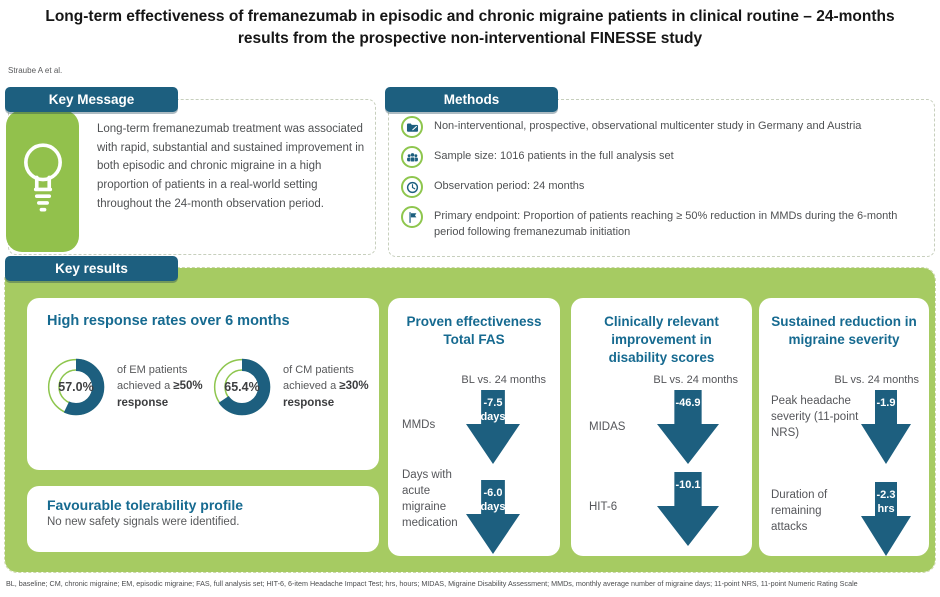 The height and width of the screenshot is (597, 940). I want to click on reduction-arrow-peak-severity: -1.9, so click(886, 427).